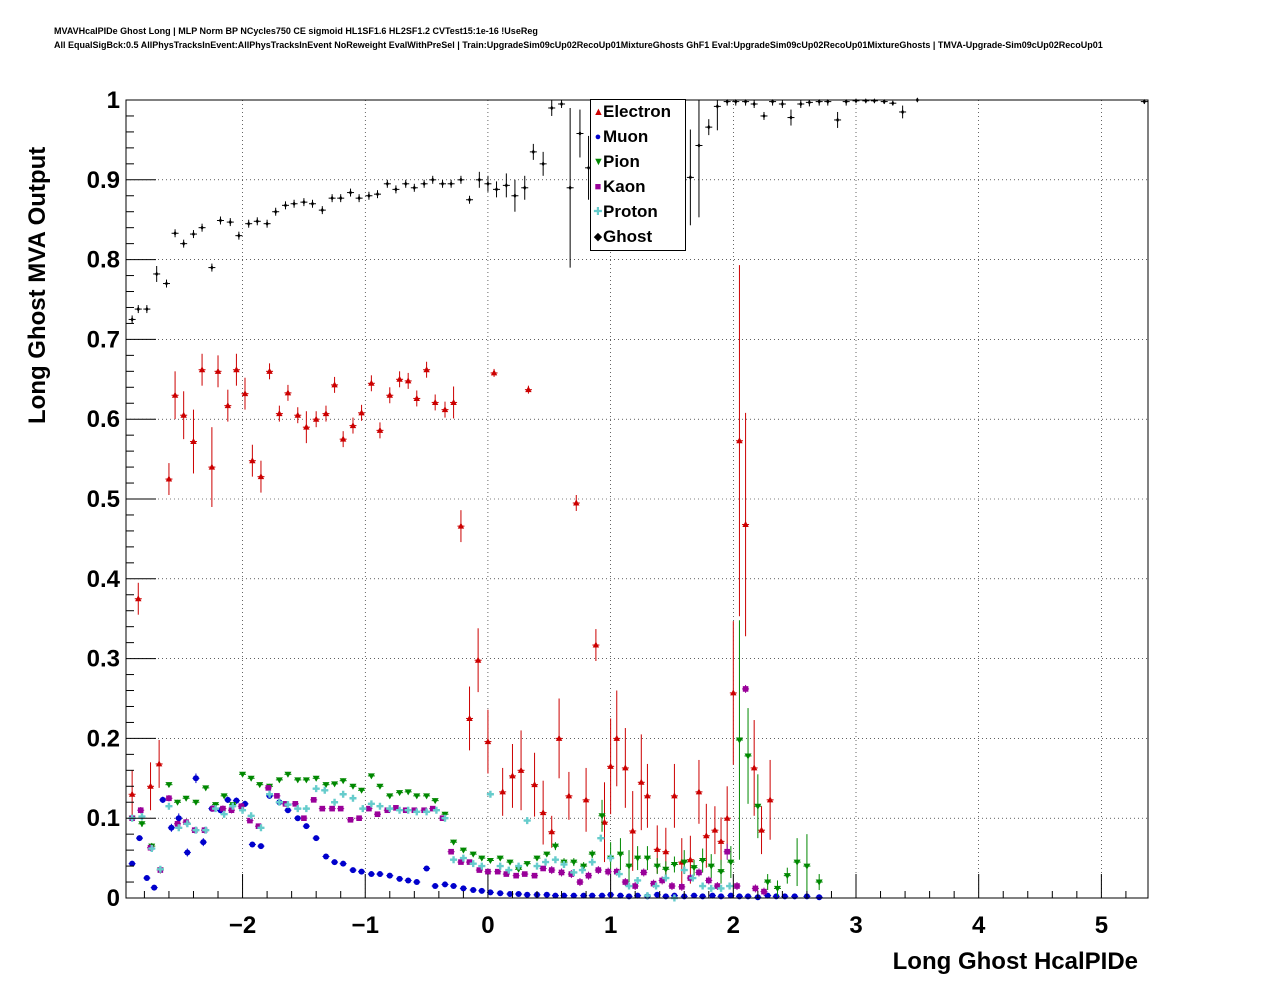 This screenshot has height=996, width=1276. Describe the element at coordinates (1015, 961) in the screenshot. I see `x-axis-title: Long Ghost HcalPIDe` at that location.